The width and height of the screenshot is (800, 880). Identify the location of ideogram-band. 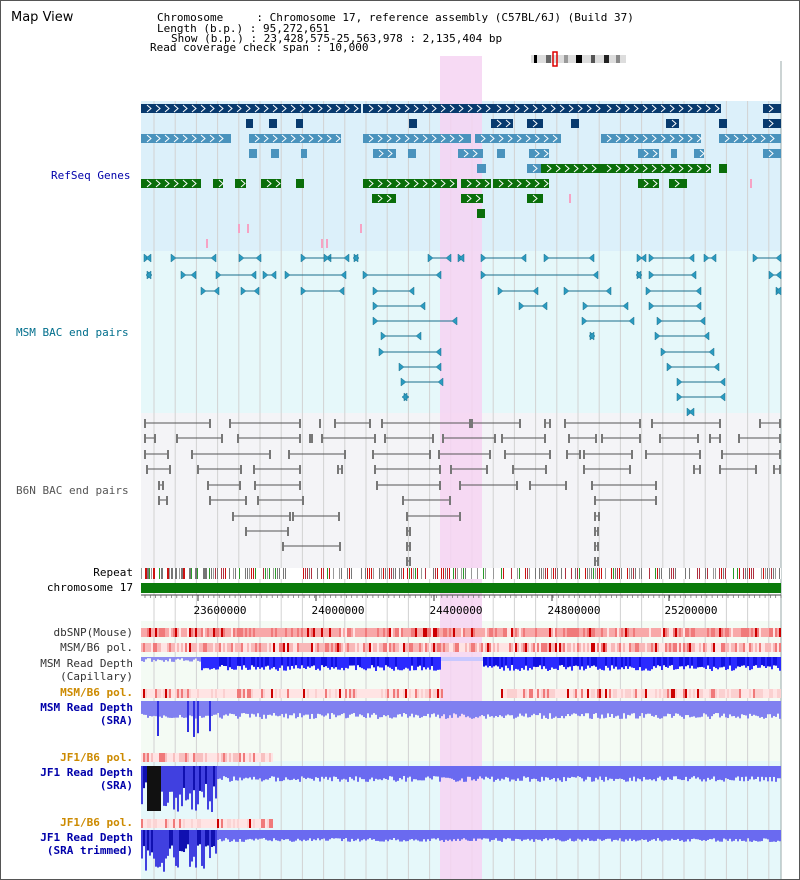
(618, 59).